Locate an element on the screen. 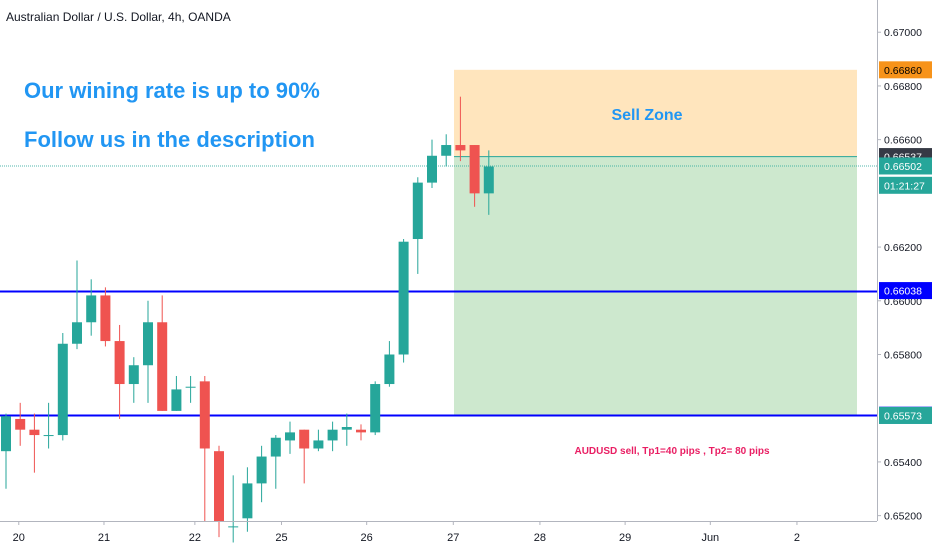  price-badge: 0.65573 is located at coordinates (905, 415).